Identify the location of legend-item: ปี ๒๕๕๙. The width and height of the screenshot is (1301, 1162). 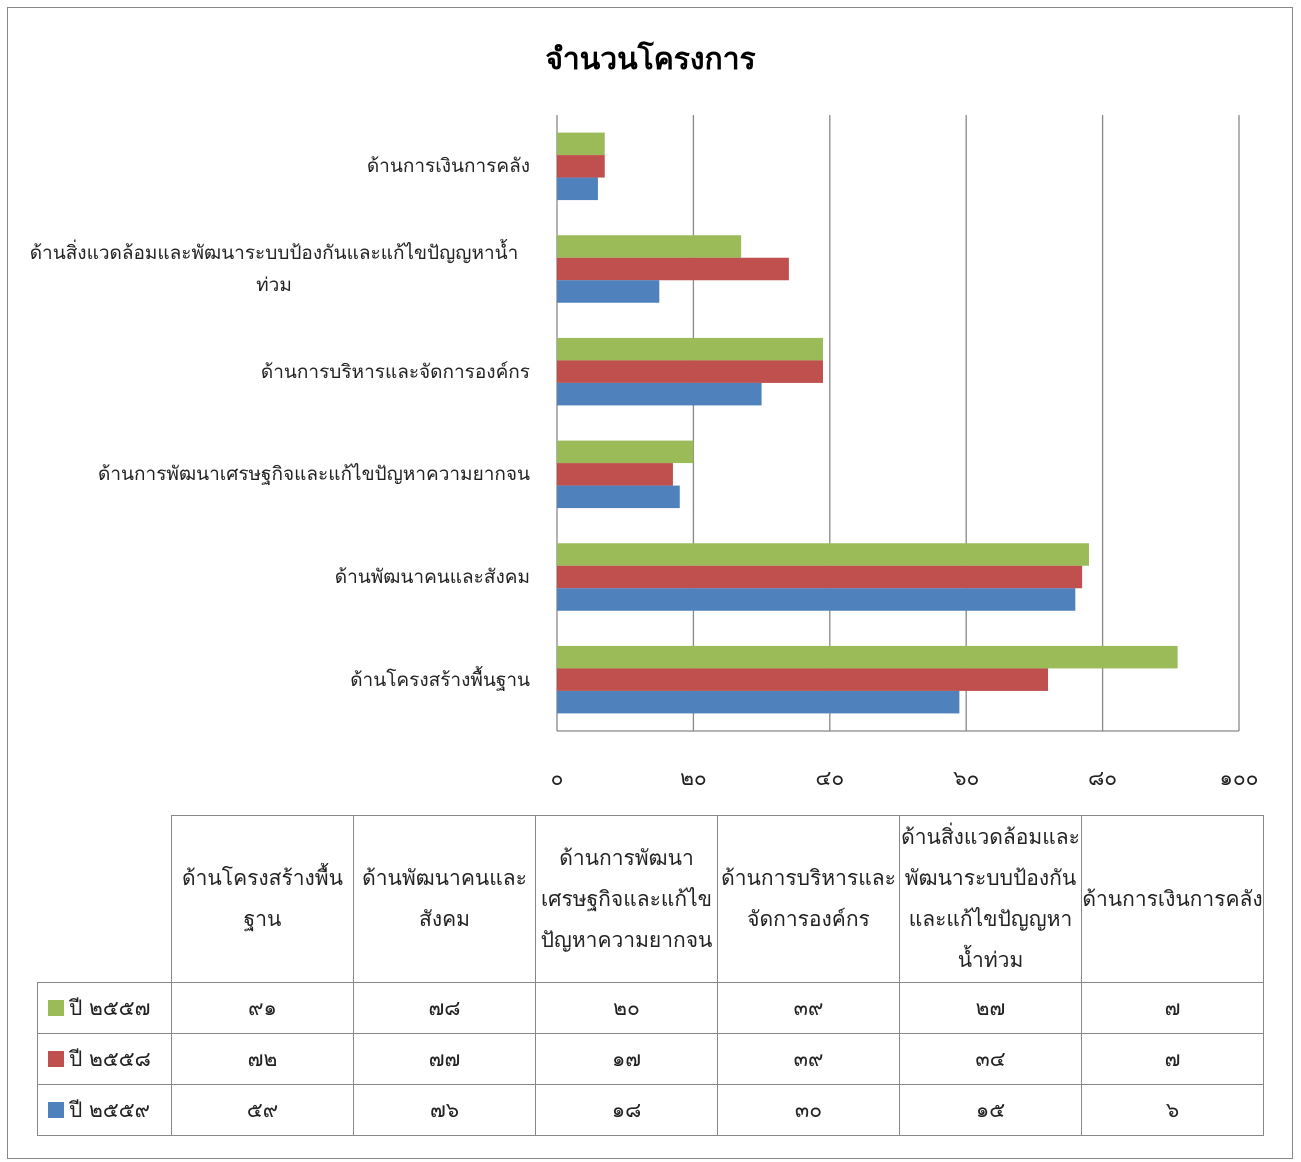
(104, 1110).